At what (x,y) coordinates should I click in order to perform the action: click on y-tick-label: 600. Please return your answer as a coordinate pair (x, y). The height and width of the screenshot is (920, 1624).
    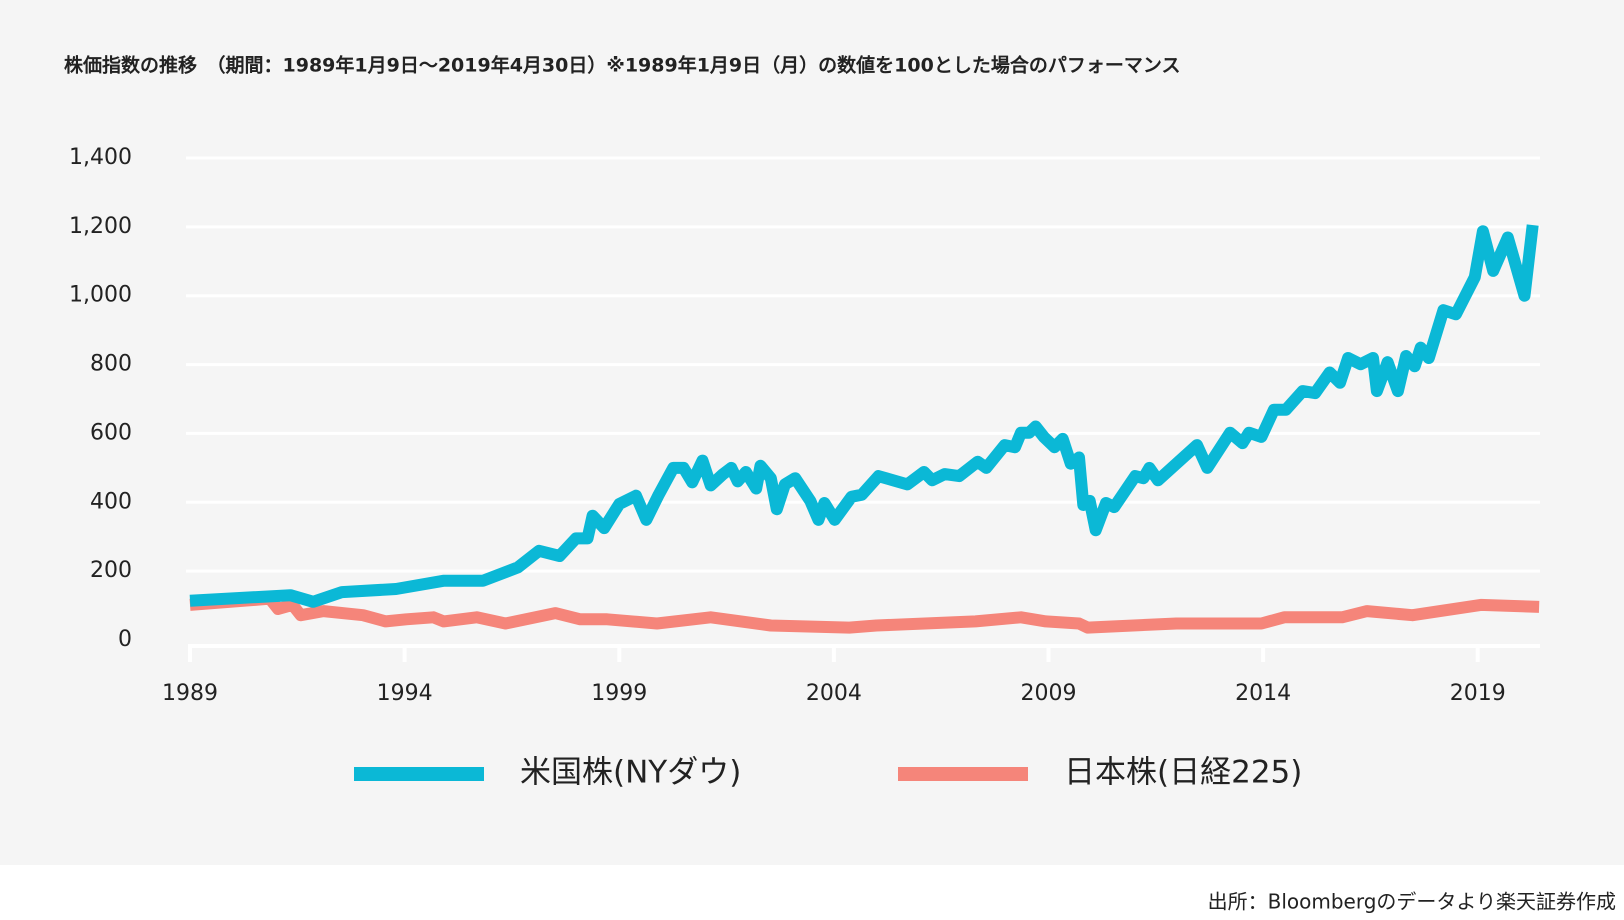
    Looking at the image, I should click on (111, 432).